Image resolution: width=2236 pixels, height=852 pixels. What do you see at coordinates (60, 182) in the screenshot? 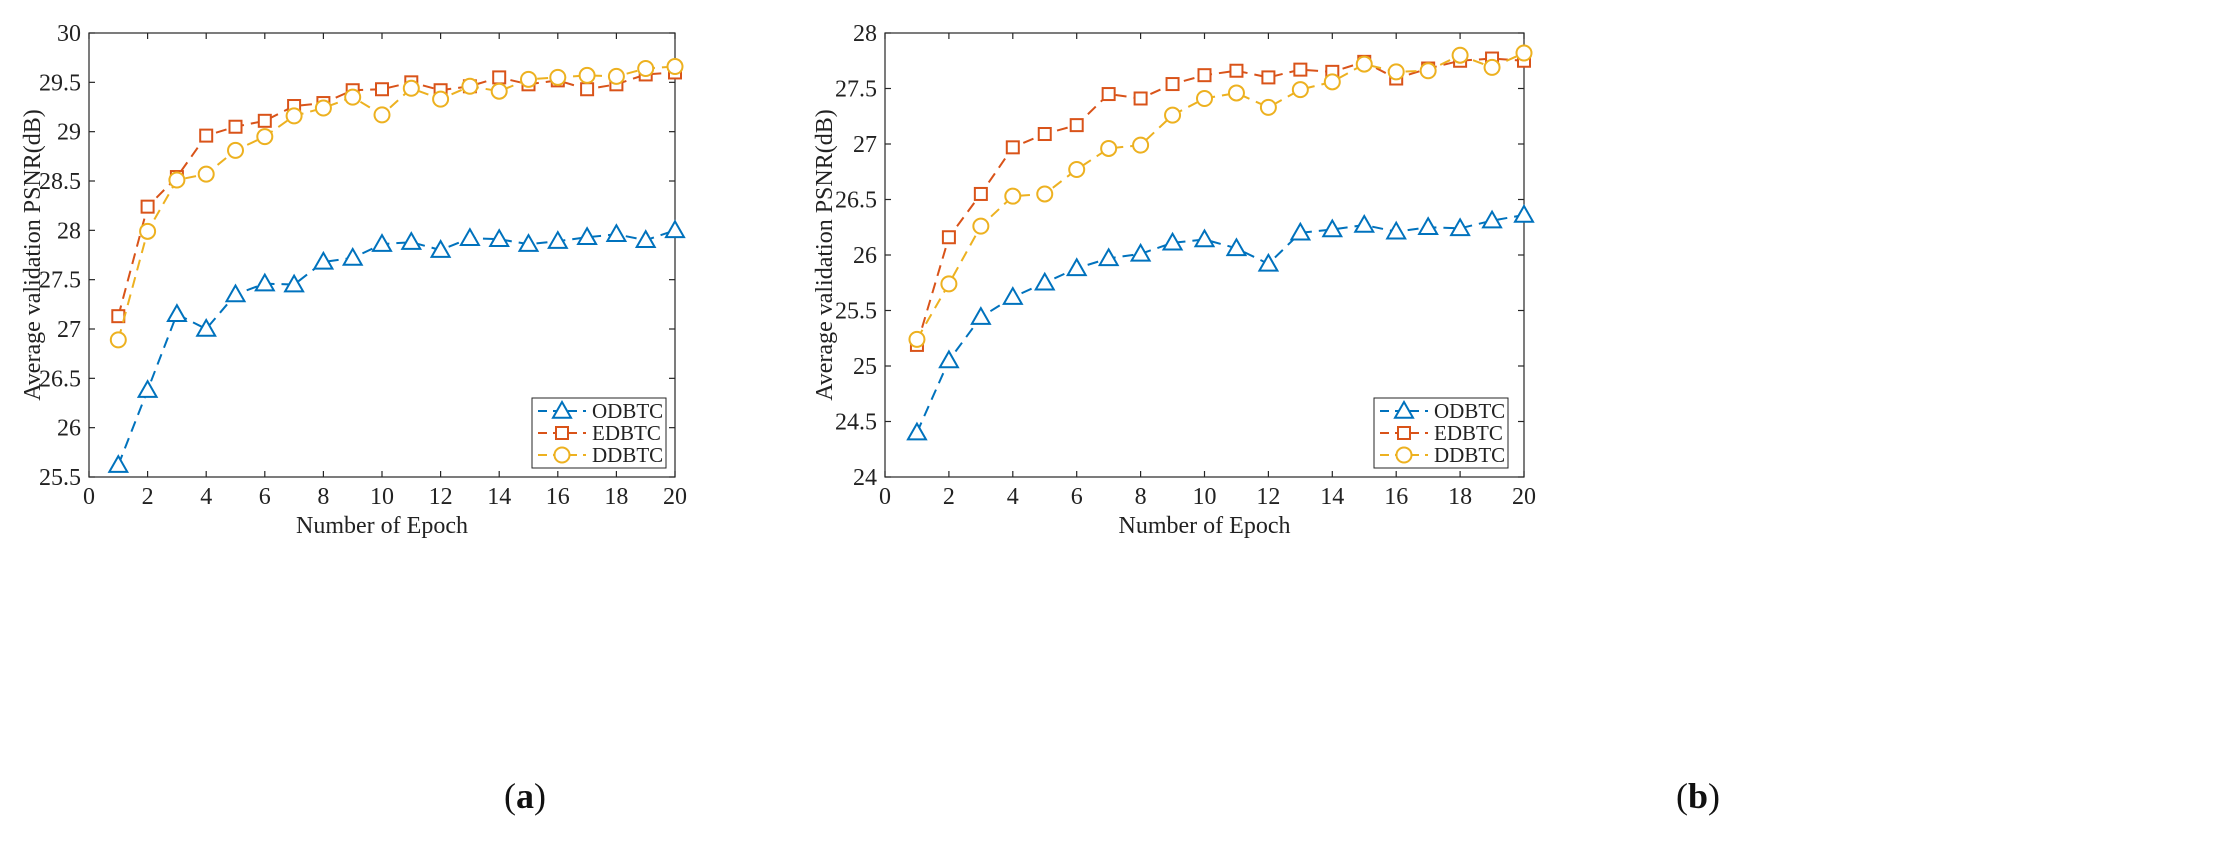
I see `y-tick-label: 28.5` at bounding box center [60, 182].